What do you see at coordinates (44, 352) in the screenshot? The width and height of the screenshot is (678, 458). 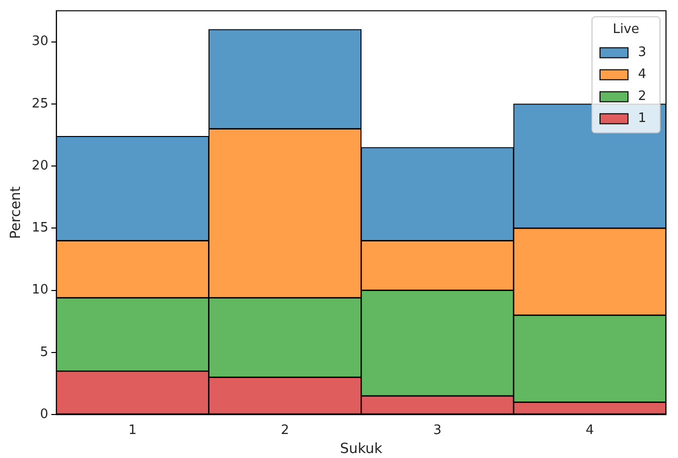 I see `y-tick-label: 5` at bounding box center [44, 352].